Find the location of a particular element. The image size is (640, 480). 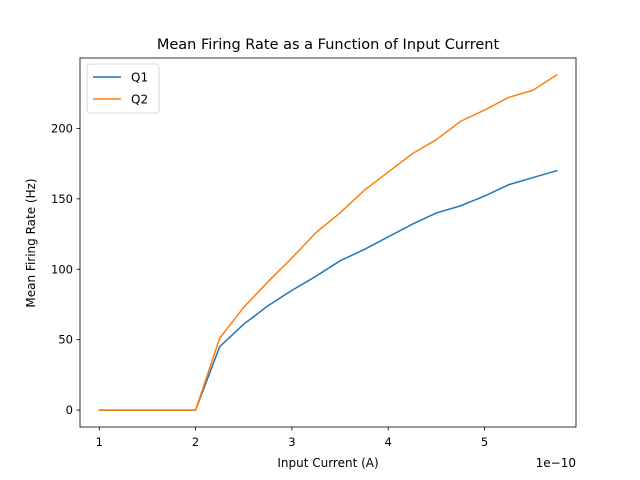

legend-box is located at coordinates (123, 88).